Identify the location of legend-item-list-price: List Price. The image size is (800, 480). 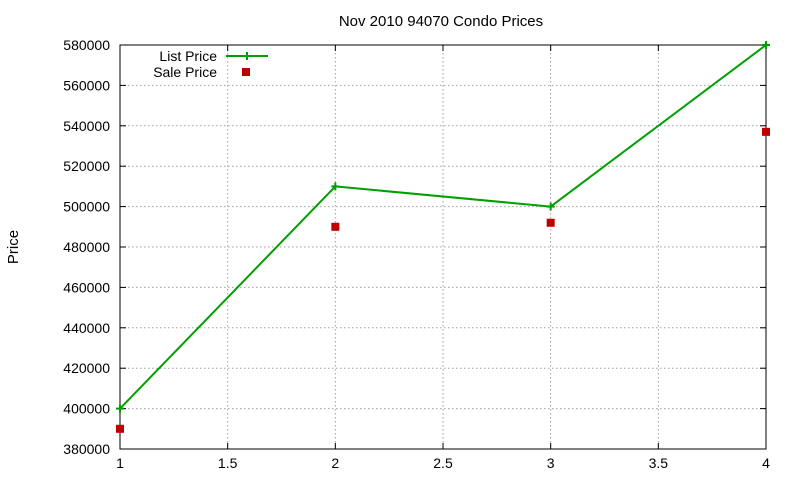
(213, 56).